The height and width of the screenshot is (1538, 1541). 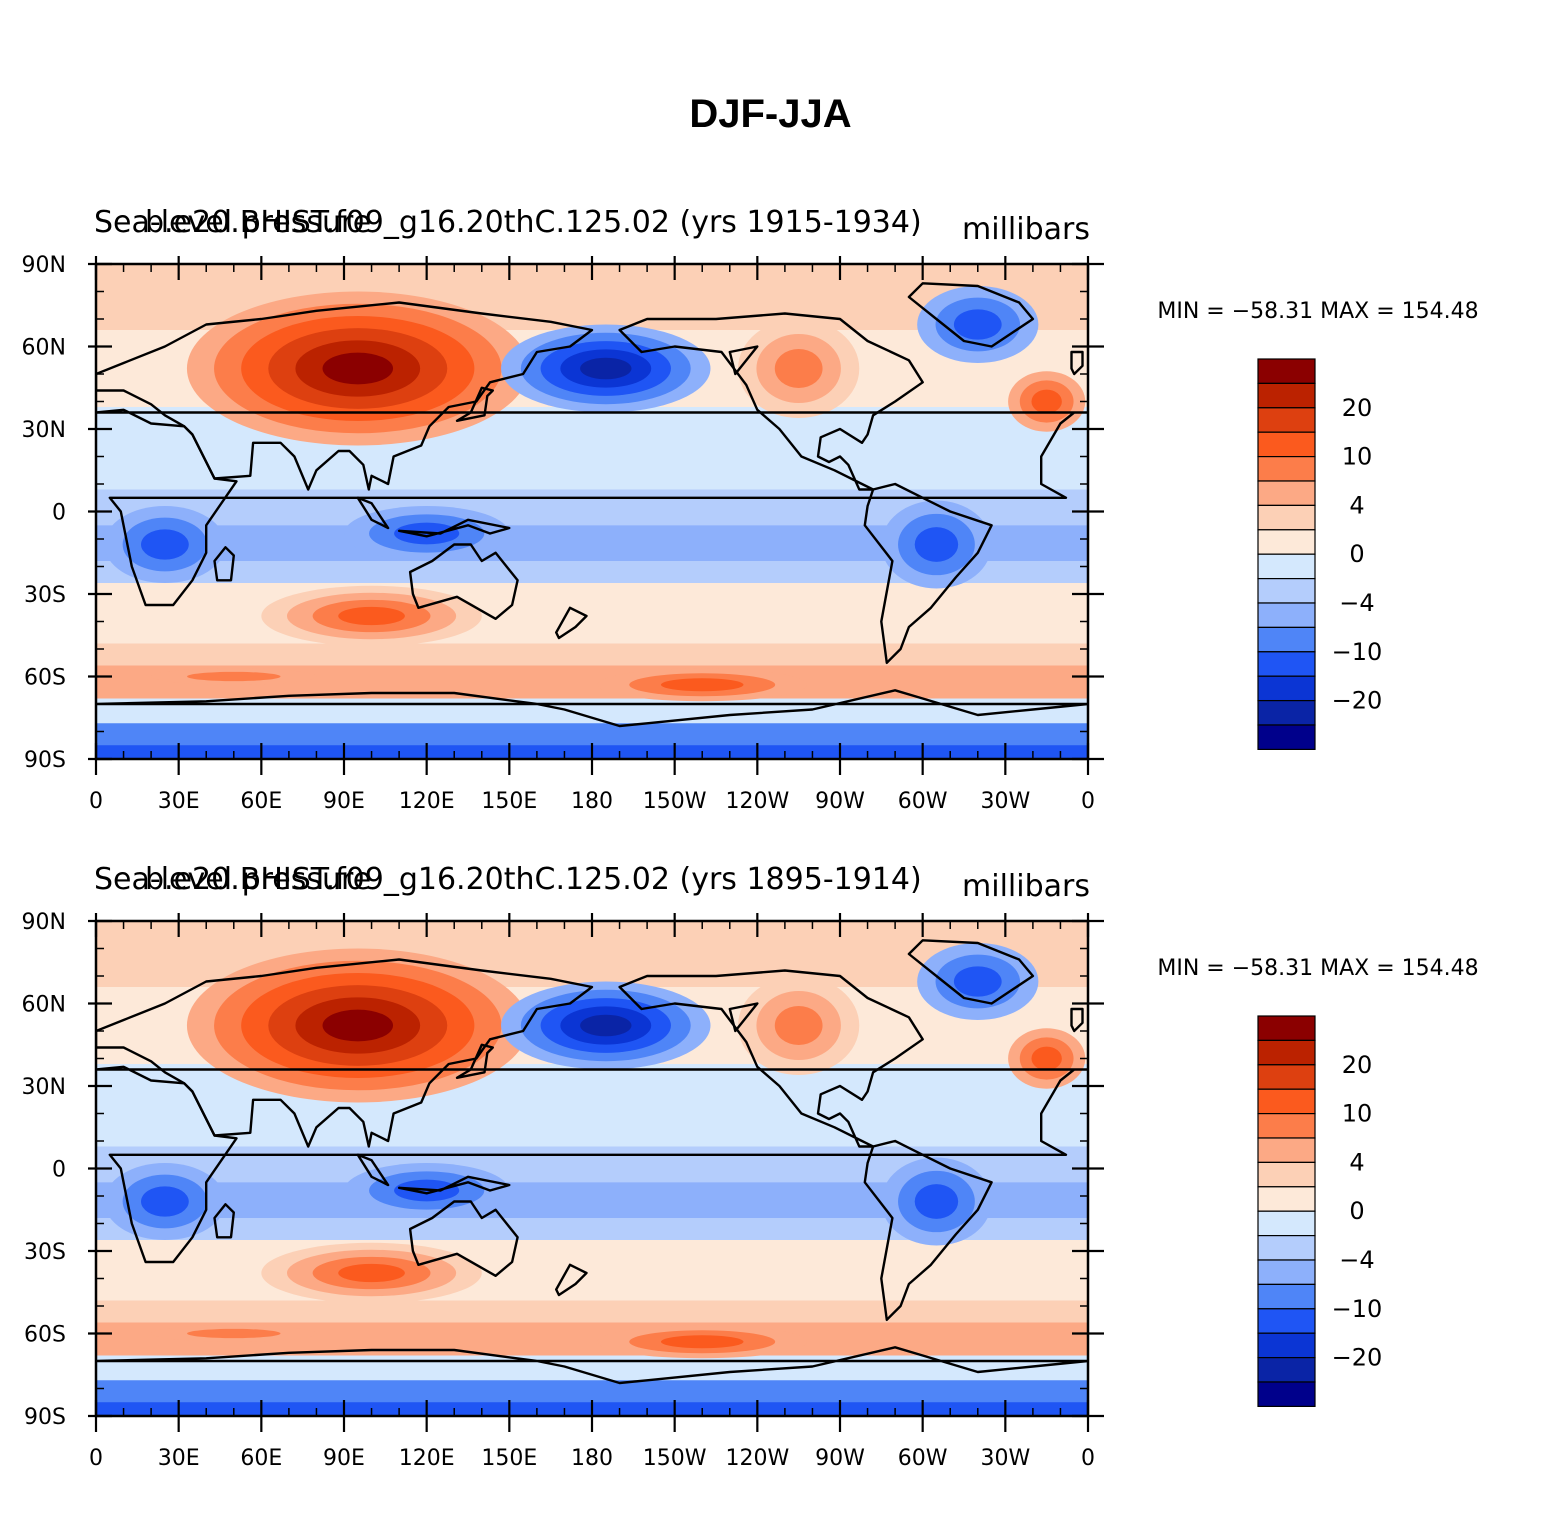 I want to click on lon-label: 90E, so click(x=344, y=1458).